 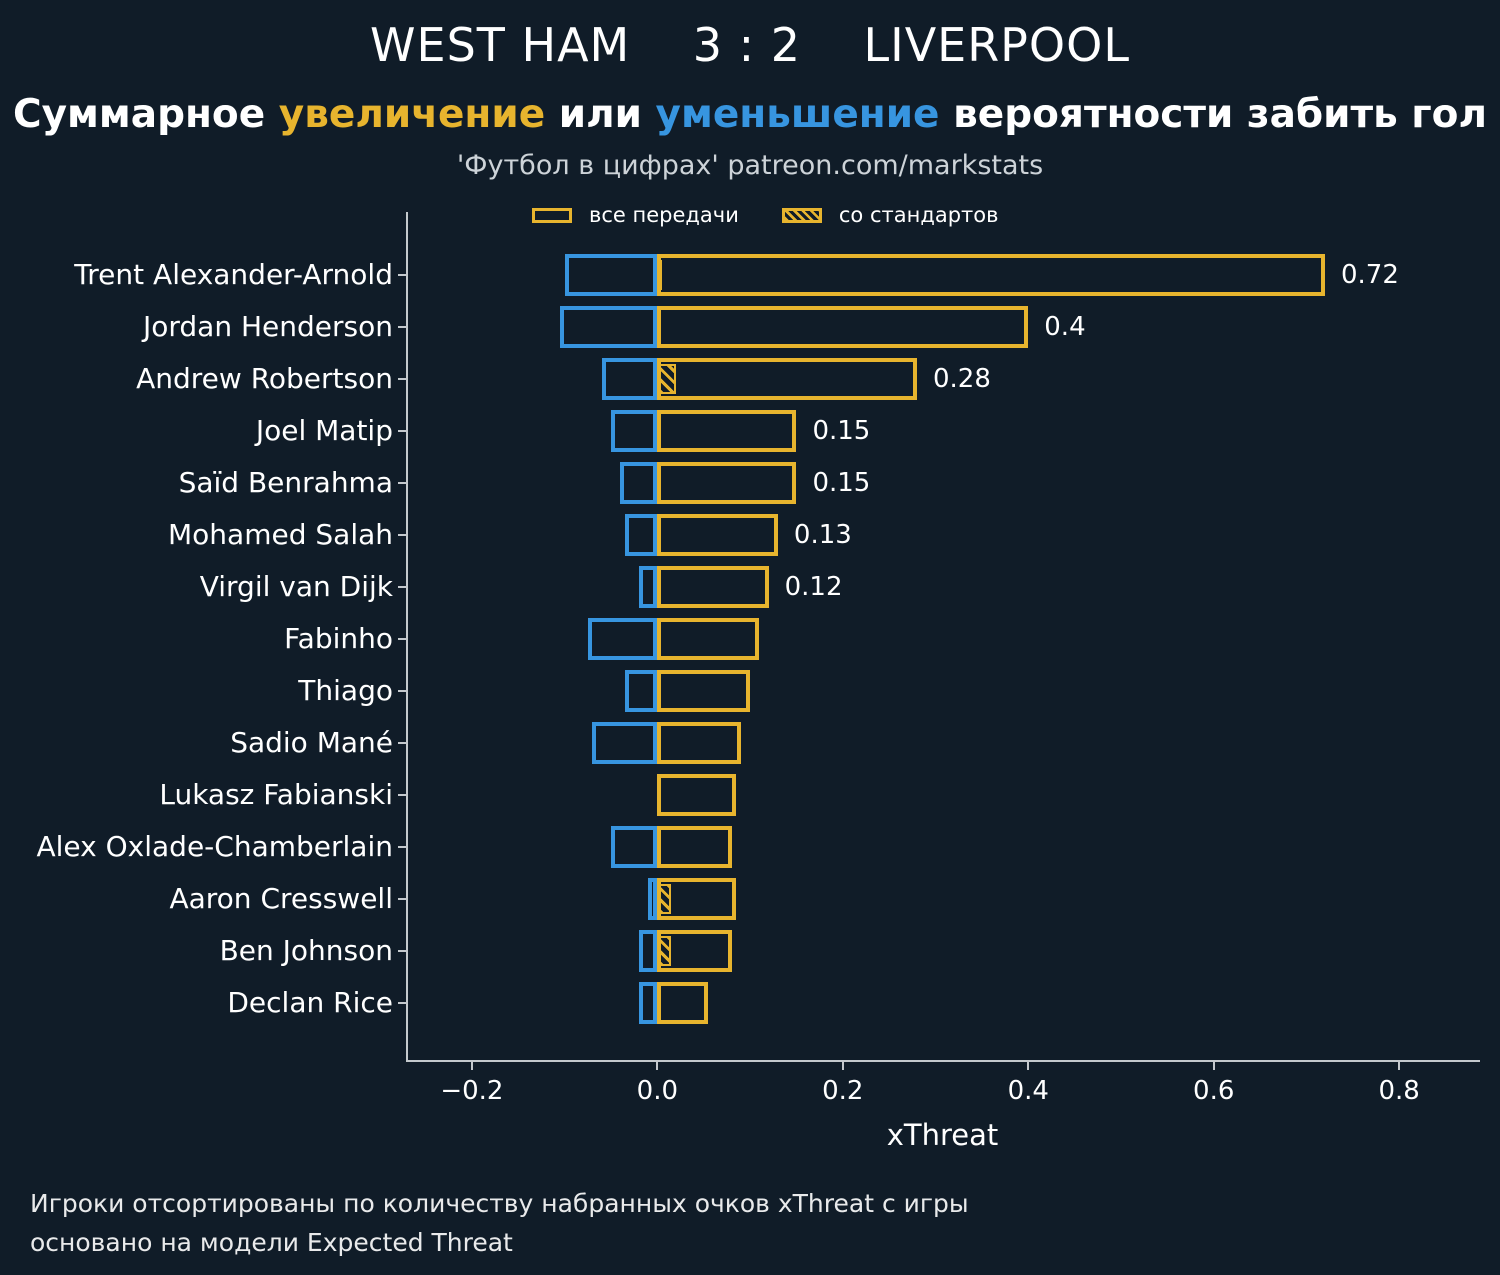 I want to click on legend-swatch-all-passes, so click(x=552, y=215).